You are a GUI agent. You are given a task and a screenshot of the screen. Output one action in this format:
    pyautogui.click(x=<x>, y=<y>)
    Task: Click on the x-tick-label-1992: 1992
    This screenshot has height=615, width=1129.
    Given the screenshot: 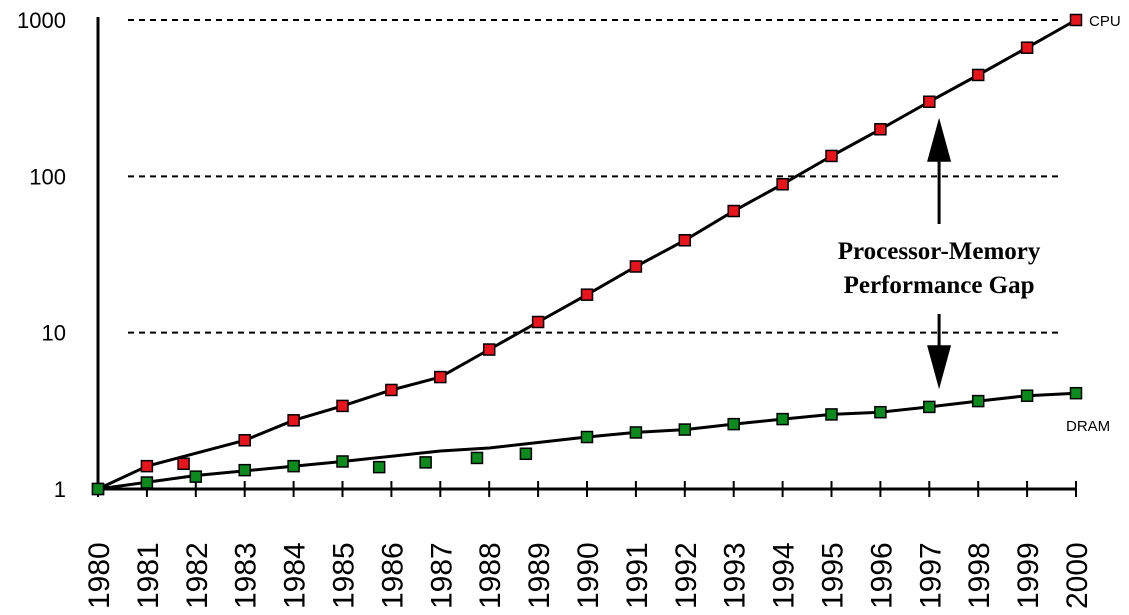 What is the action you would take?
    pyautogui.click(x=686, y=575)
    